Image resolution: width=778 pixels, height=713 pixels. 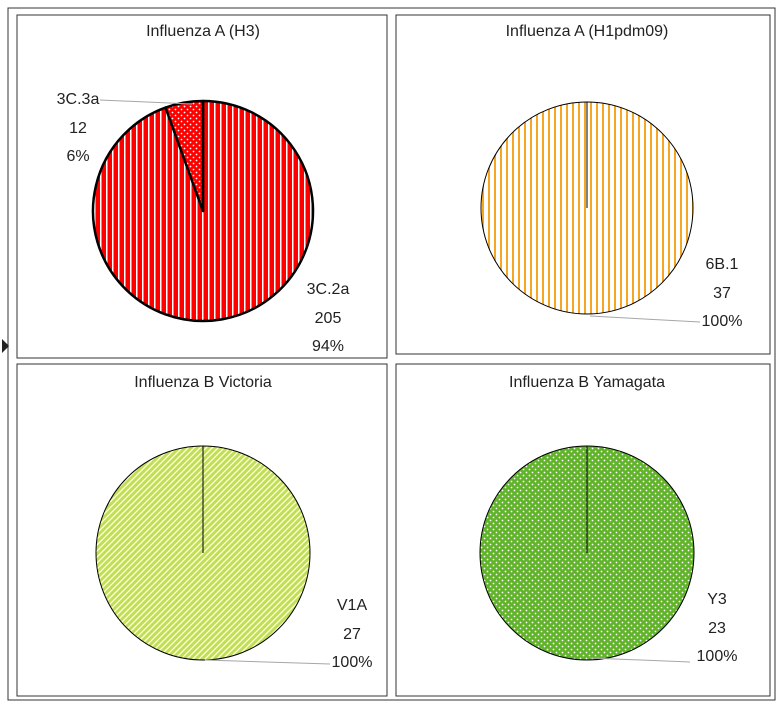 I want to click on chart-title: Influenza B Yamagata, so click(x=587, y=382).